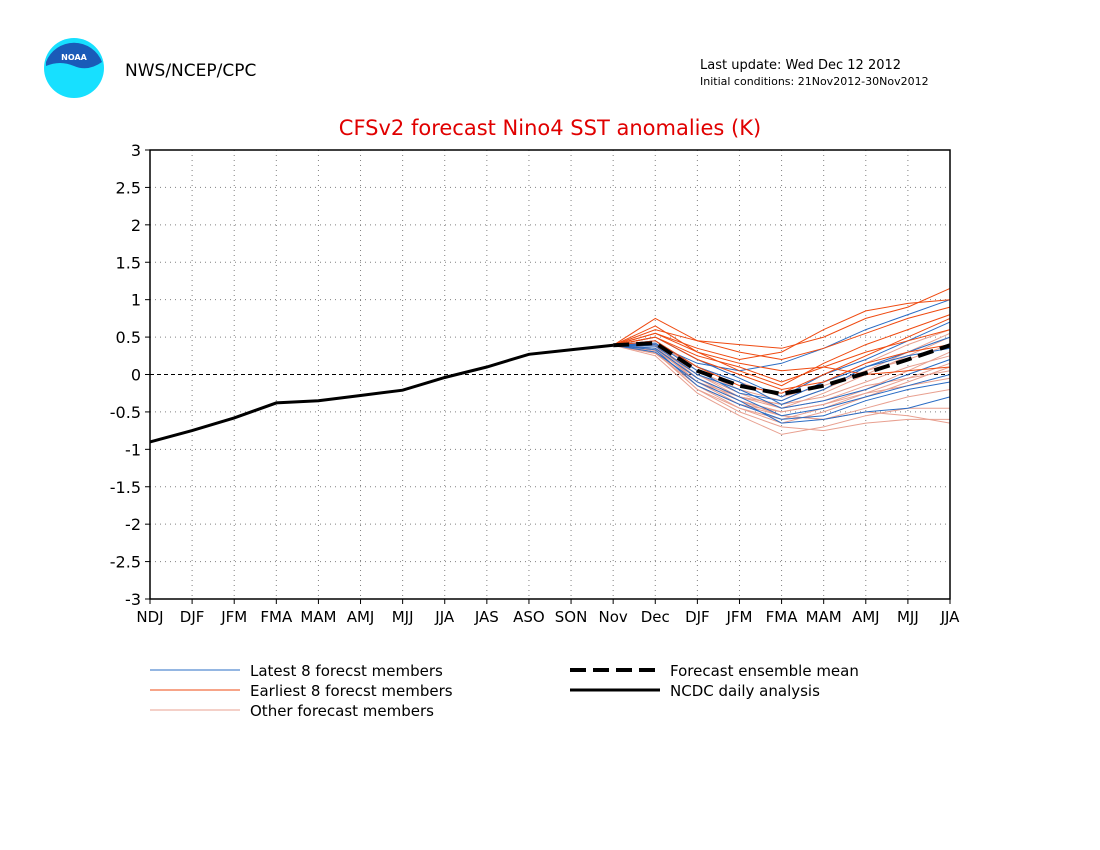 The height and width of the screenshot is (850, 1100). I want to click on analysis-line, so click(381, 393).